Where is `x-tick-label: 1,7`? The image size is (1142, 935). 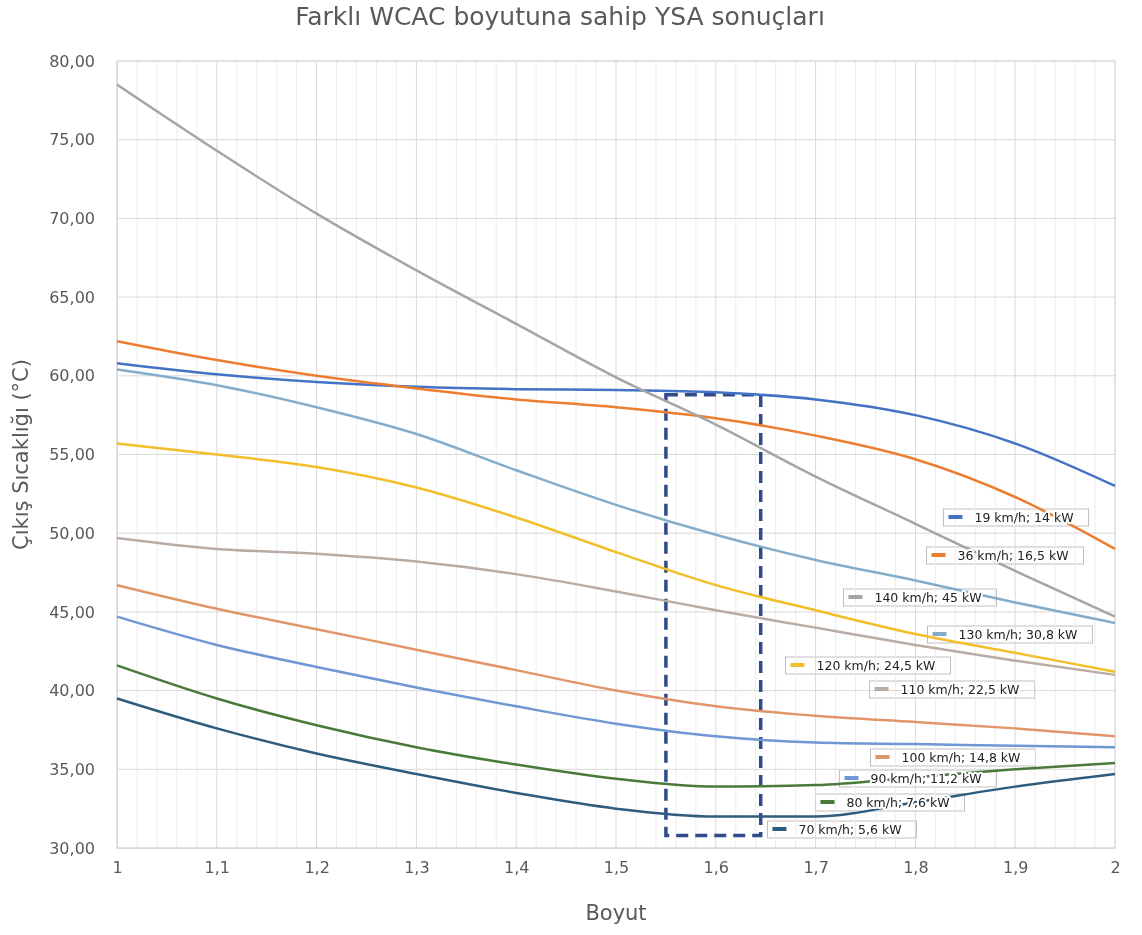
x-tick-label: 1,7 is located at coordinates (816, 868).